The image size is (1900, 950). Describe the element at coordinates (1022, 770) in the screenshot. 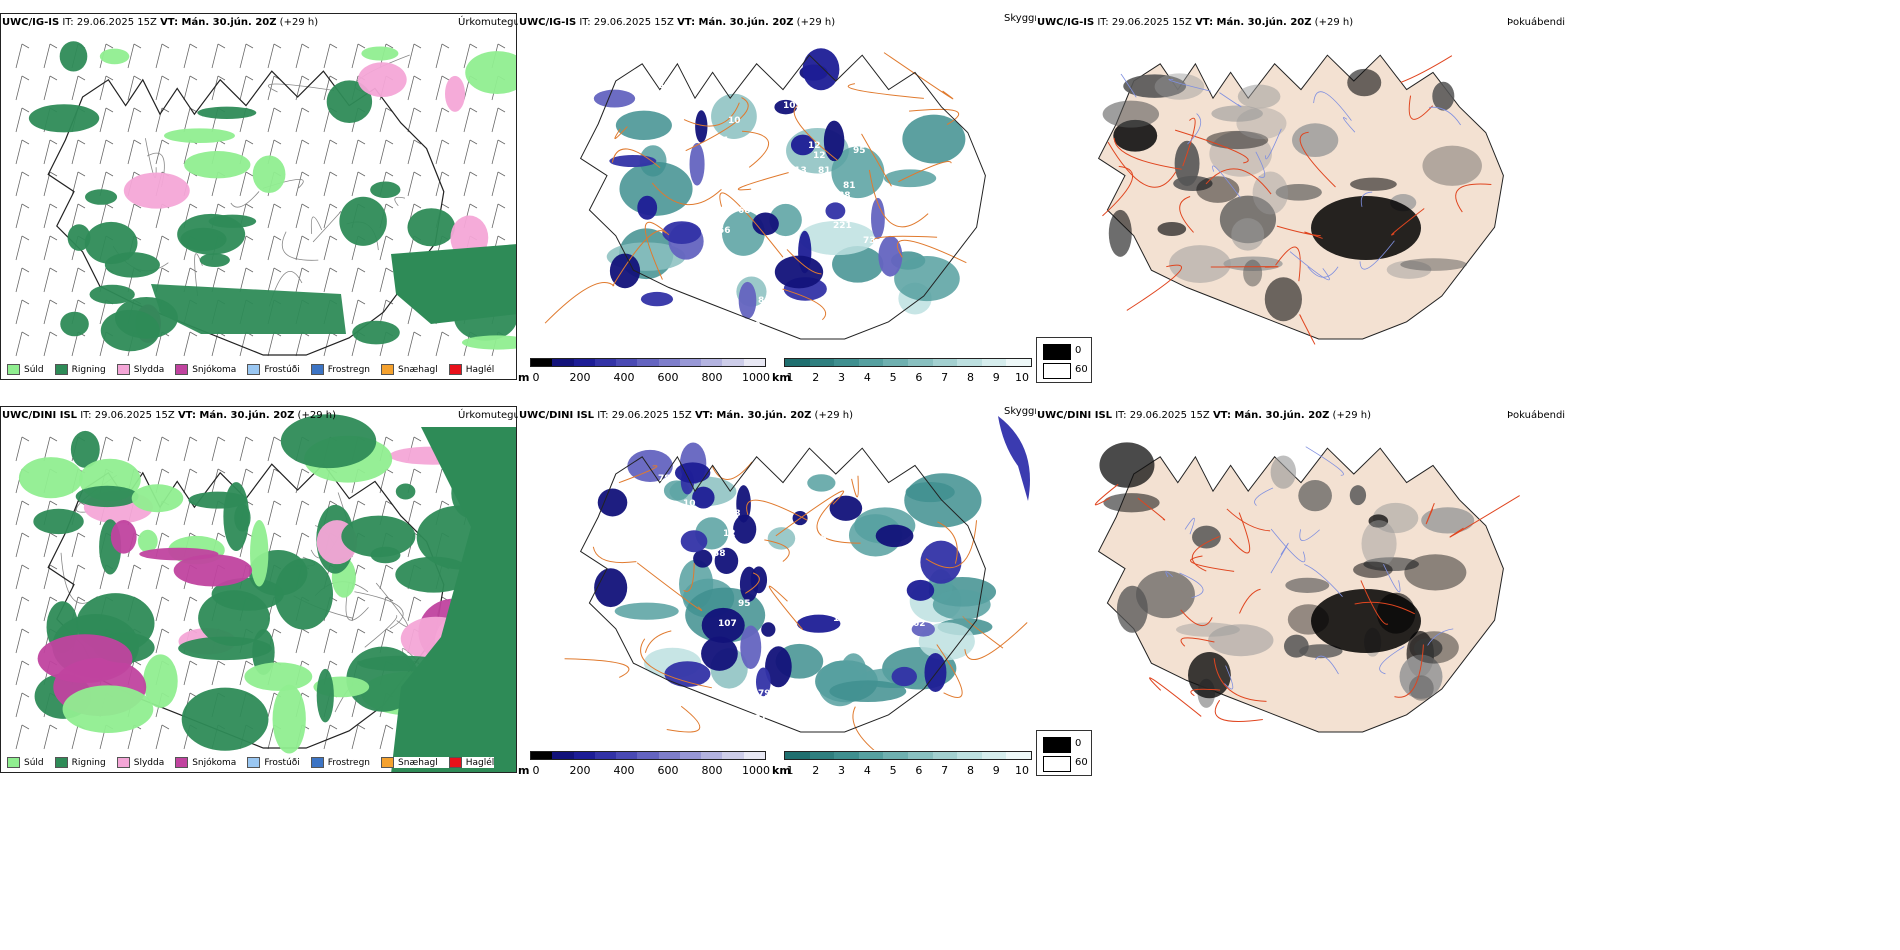

I see `colorbar-tick-label: 10` at that location.